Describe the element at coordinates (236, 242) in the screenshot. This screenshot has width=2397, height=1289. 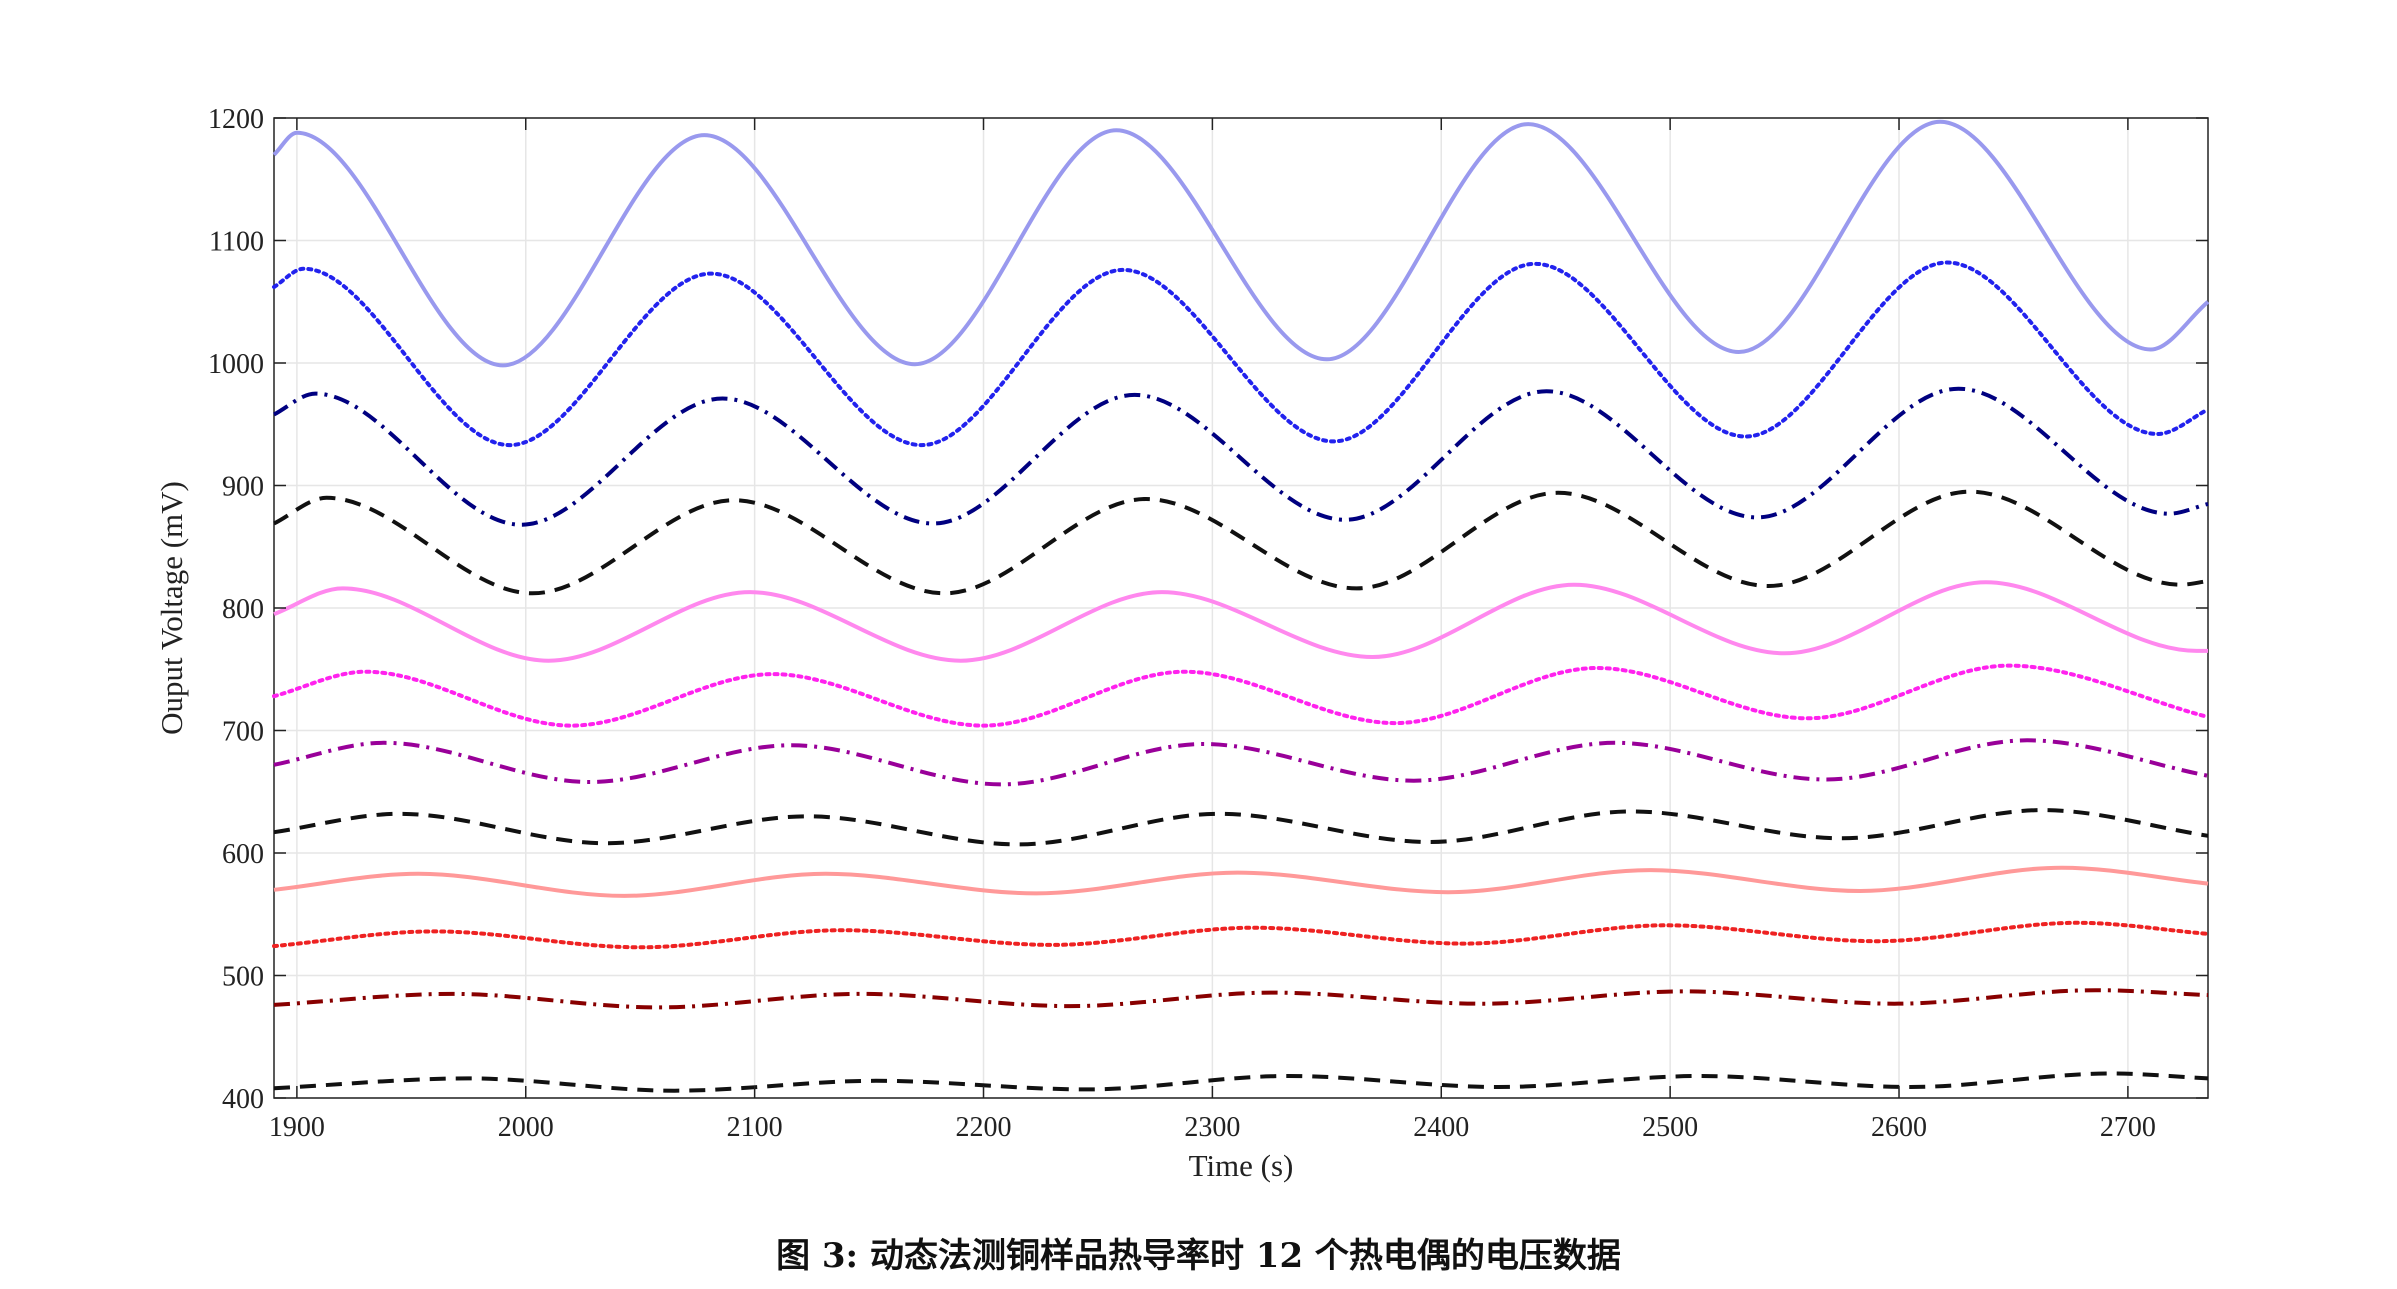
I see `y-tick-label: 1100` at that location.